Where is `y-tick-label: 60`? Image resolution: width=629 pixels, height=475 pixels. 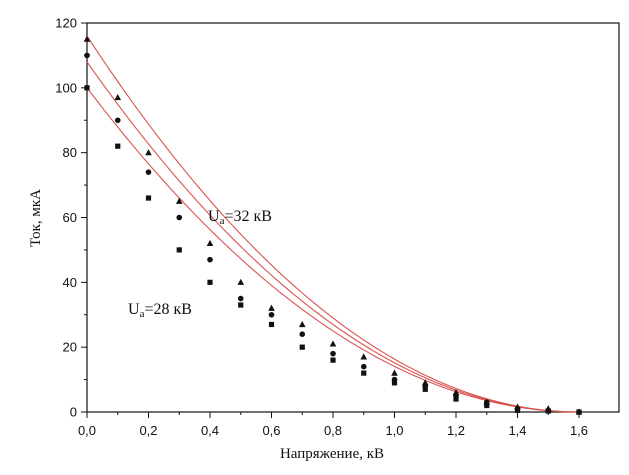
y-tick-label: 60 is located at coordinates (70, 217).